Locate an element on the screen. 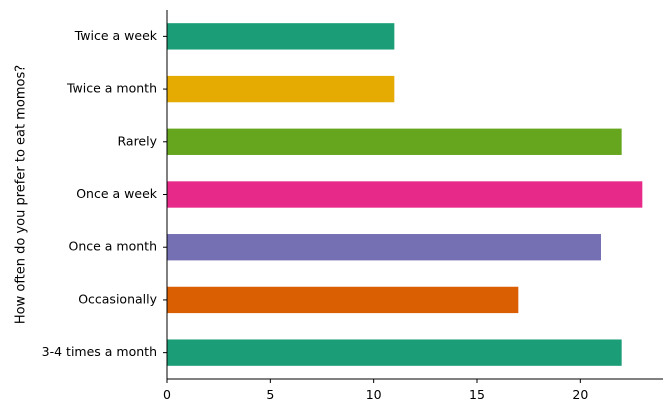  bar-once-a-week is located at coordinates (405, 194).